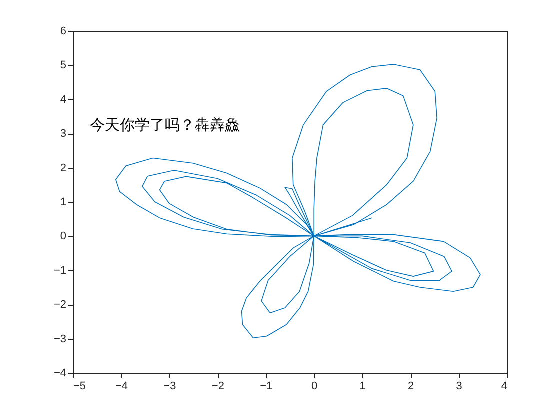  What do you see at coordinates (60, 374) in the screenshot?
I see `y-tick-label: −4` at bounding box center [60, 374].